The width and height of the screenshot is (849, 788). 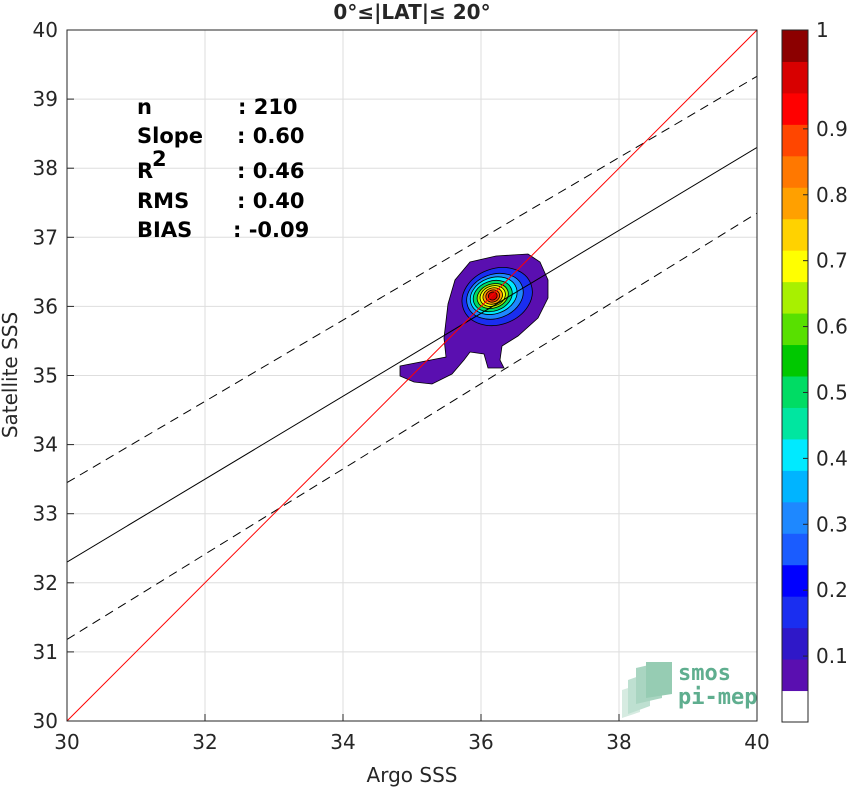 I want to click on y-axis-label: Satellite SSS, so click(x=11, y=375).